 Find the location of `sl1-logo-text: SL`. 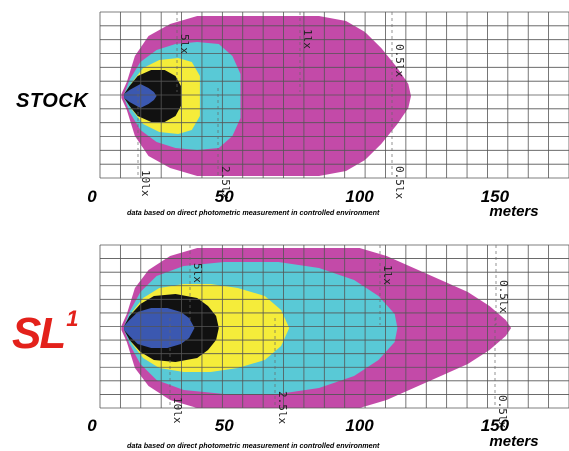

sl1-logo-text: SL is located at coordinates (39, 333).